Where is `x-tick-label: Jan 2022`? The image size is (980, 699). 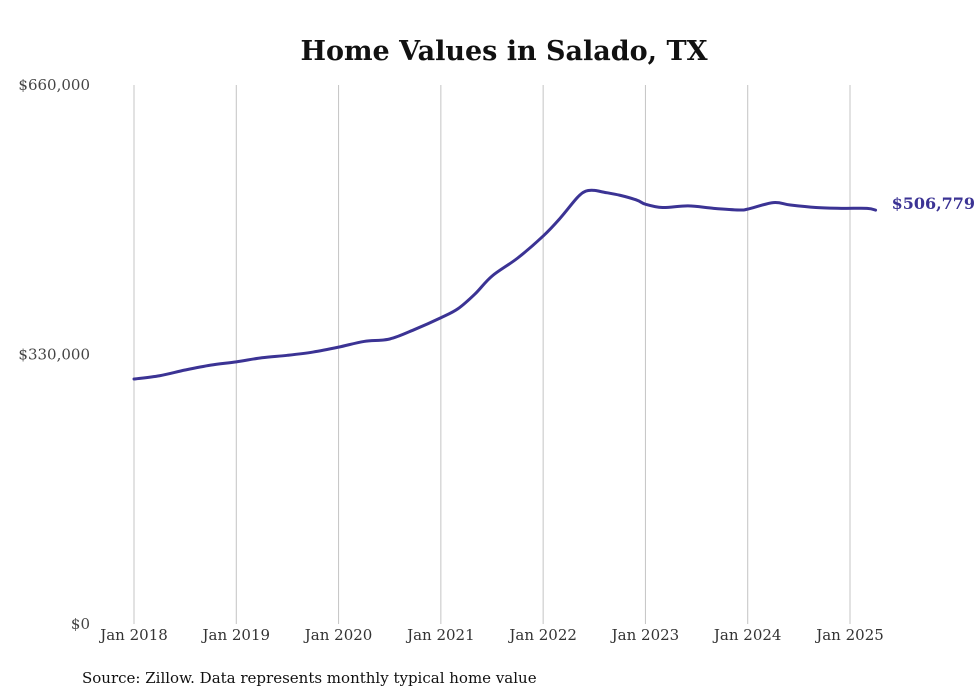 x-tick-label: Jan 2022 is located at coordinates (542, 635).